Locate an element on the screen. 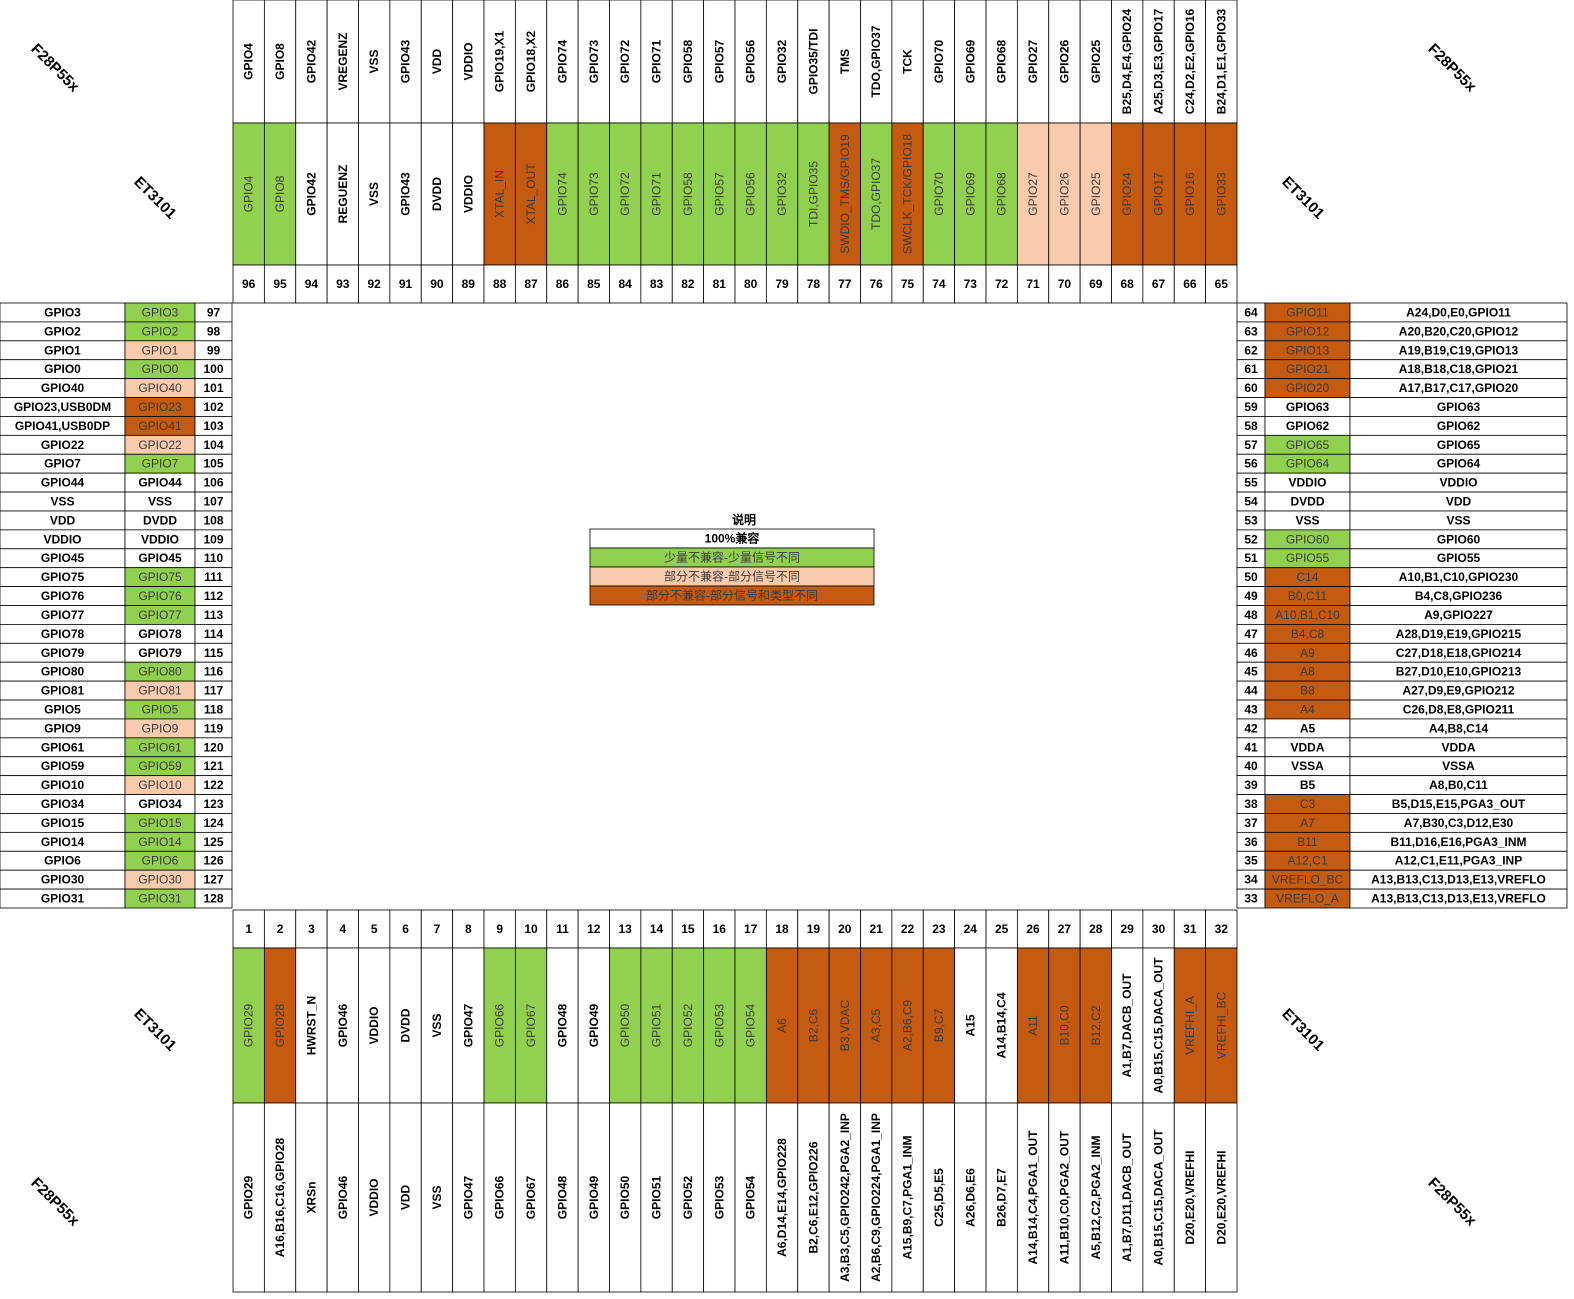  f28-pin-name: GPIO59 is located at coordinates (63, 766).